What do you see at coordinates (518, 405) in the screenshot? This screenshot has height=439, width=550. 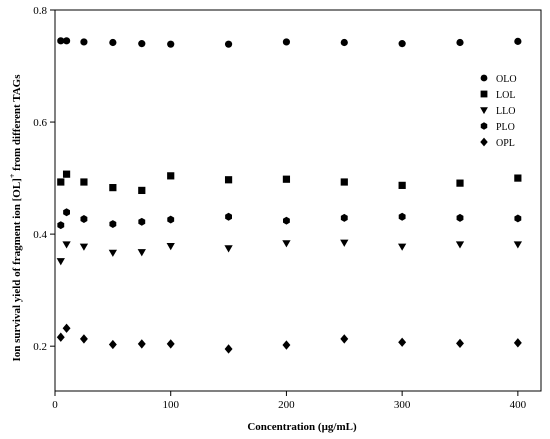 I see `x-tick-label: 400` at bounding box center [518, 405].